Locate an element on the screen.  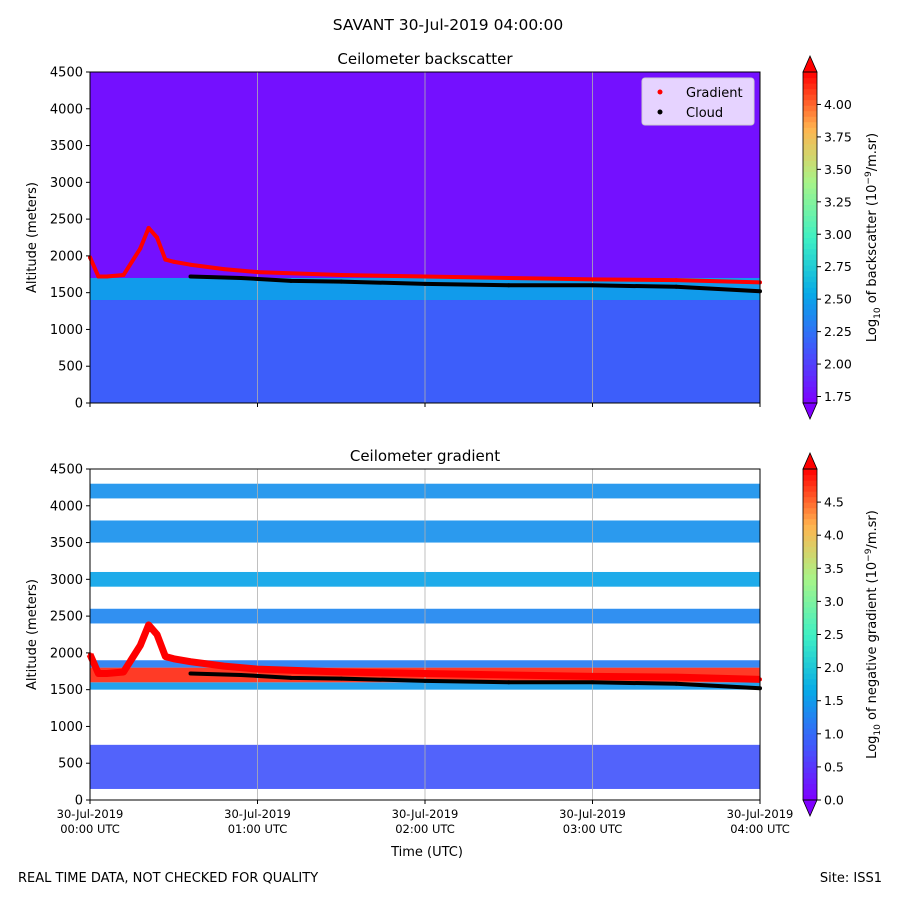
colorbar-tick-label: 1.75 is located at coordinates (838, 396).